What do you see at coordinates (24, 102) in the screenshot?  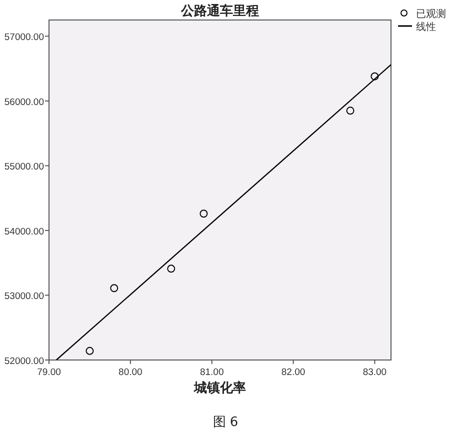 I see `y-tick-label: 56000.00` at bounding box center [24, 102].